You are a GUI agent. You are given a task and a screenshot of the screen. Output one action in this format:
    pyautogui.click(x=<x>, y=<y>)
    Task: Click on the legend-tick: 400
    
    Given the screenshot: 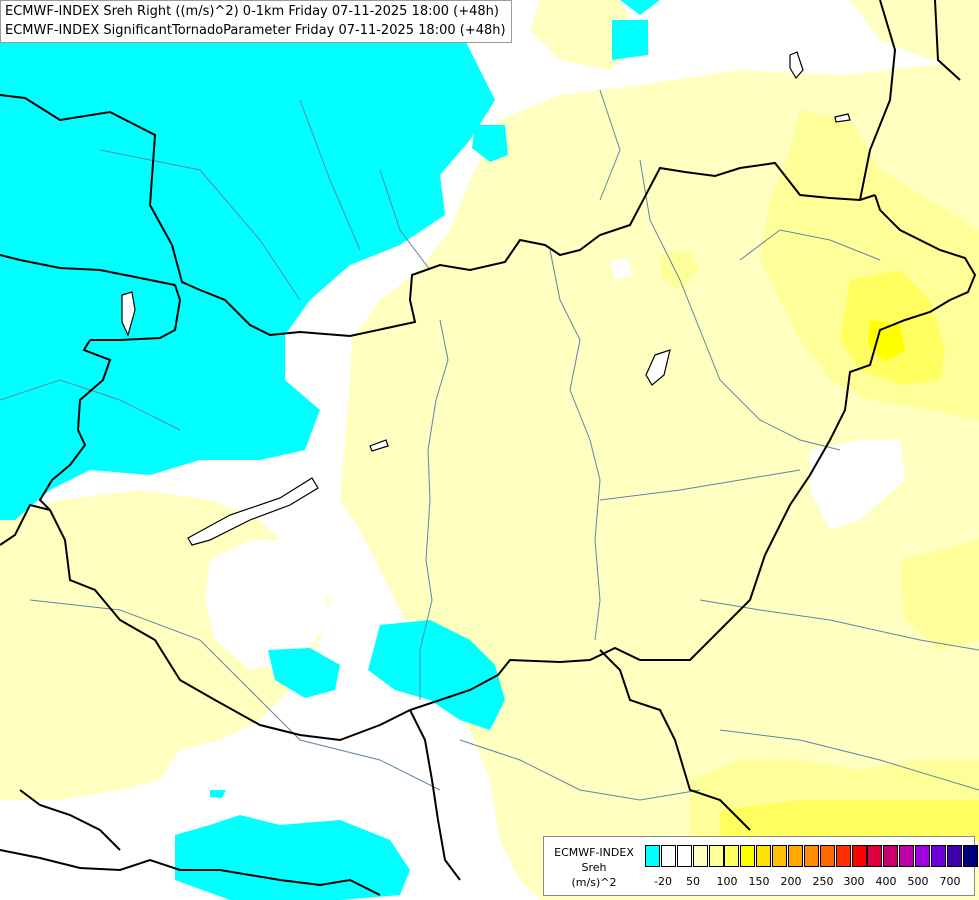 What is the action you would take?
    pyautogui.click(x=886, y=881)
    